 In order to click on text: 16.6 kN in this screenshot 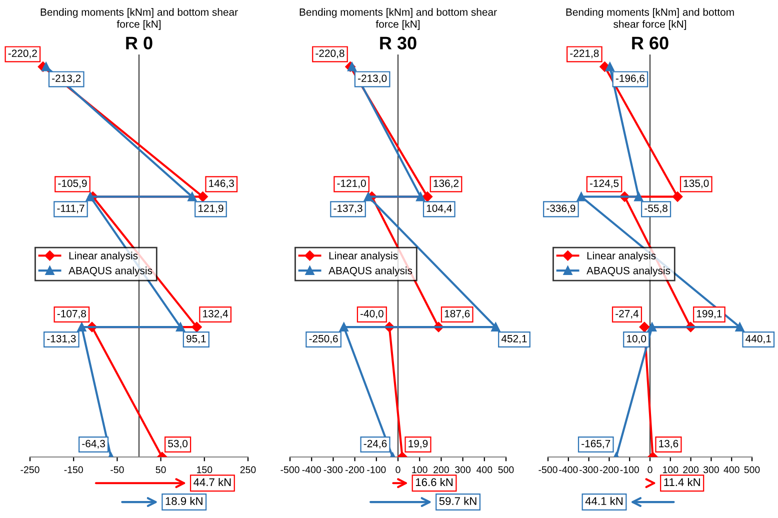, I will do `click(434, 482)`.